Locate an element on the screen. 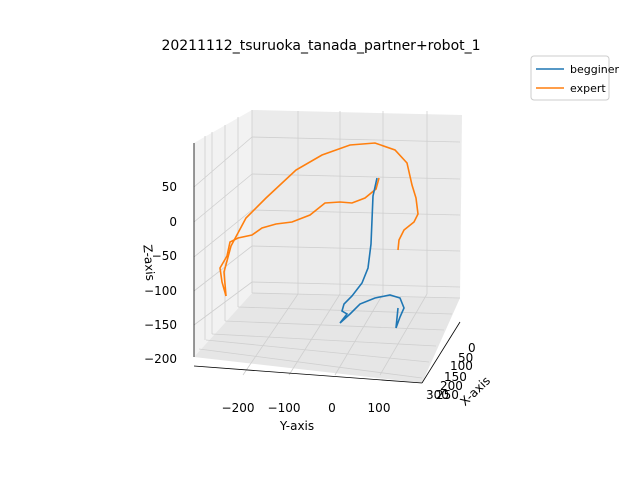 This screenshot has height=480, width=640. y-axis-label: Y-axis is located at coordinates (296, 426).